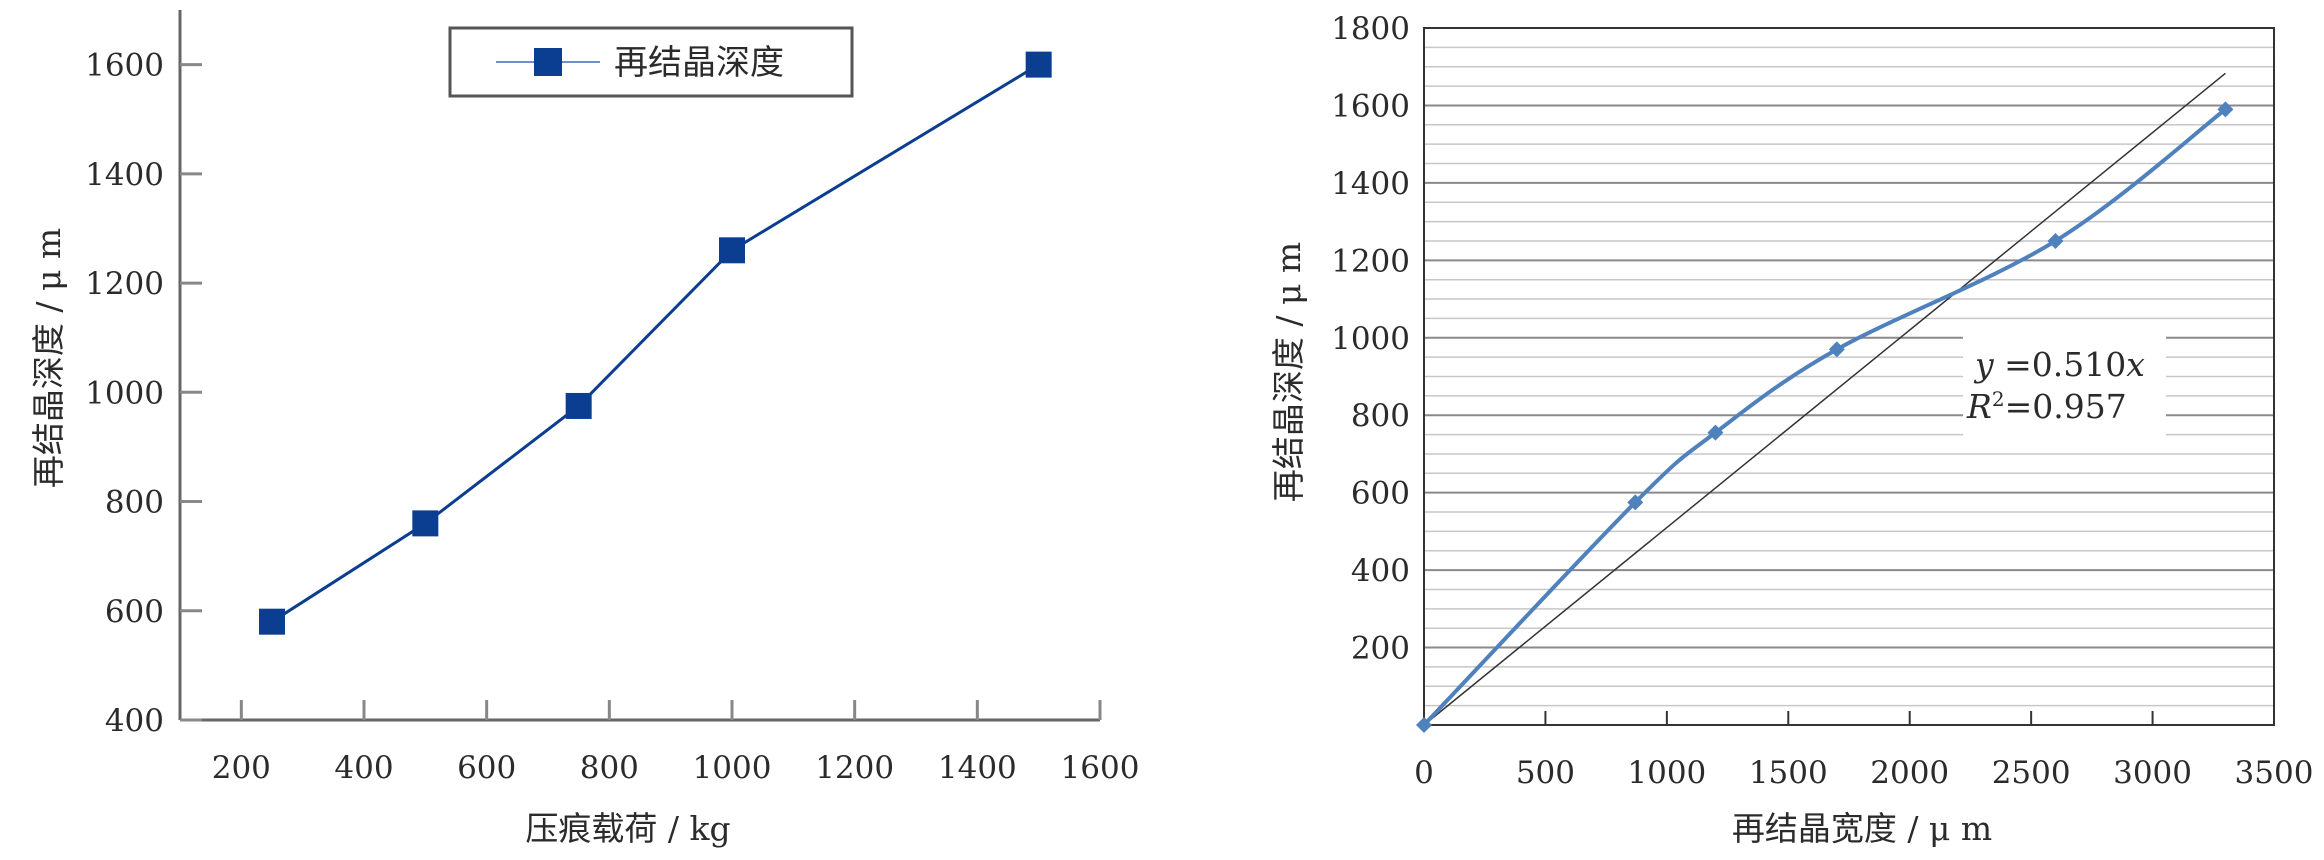  I want to click on equation-background, so click(2064, 388).